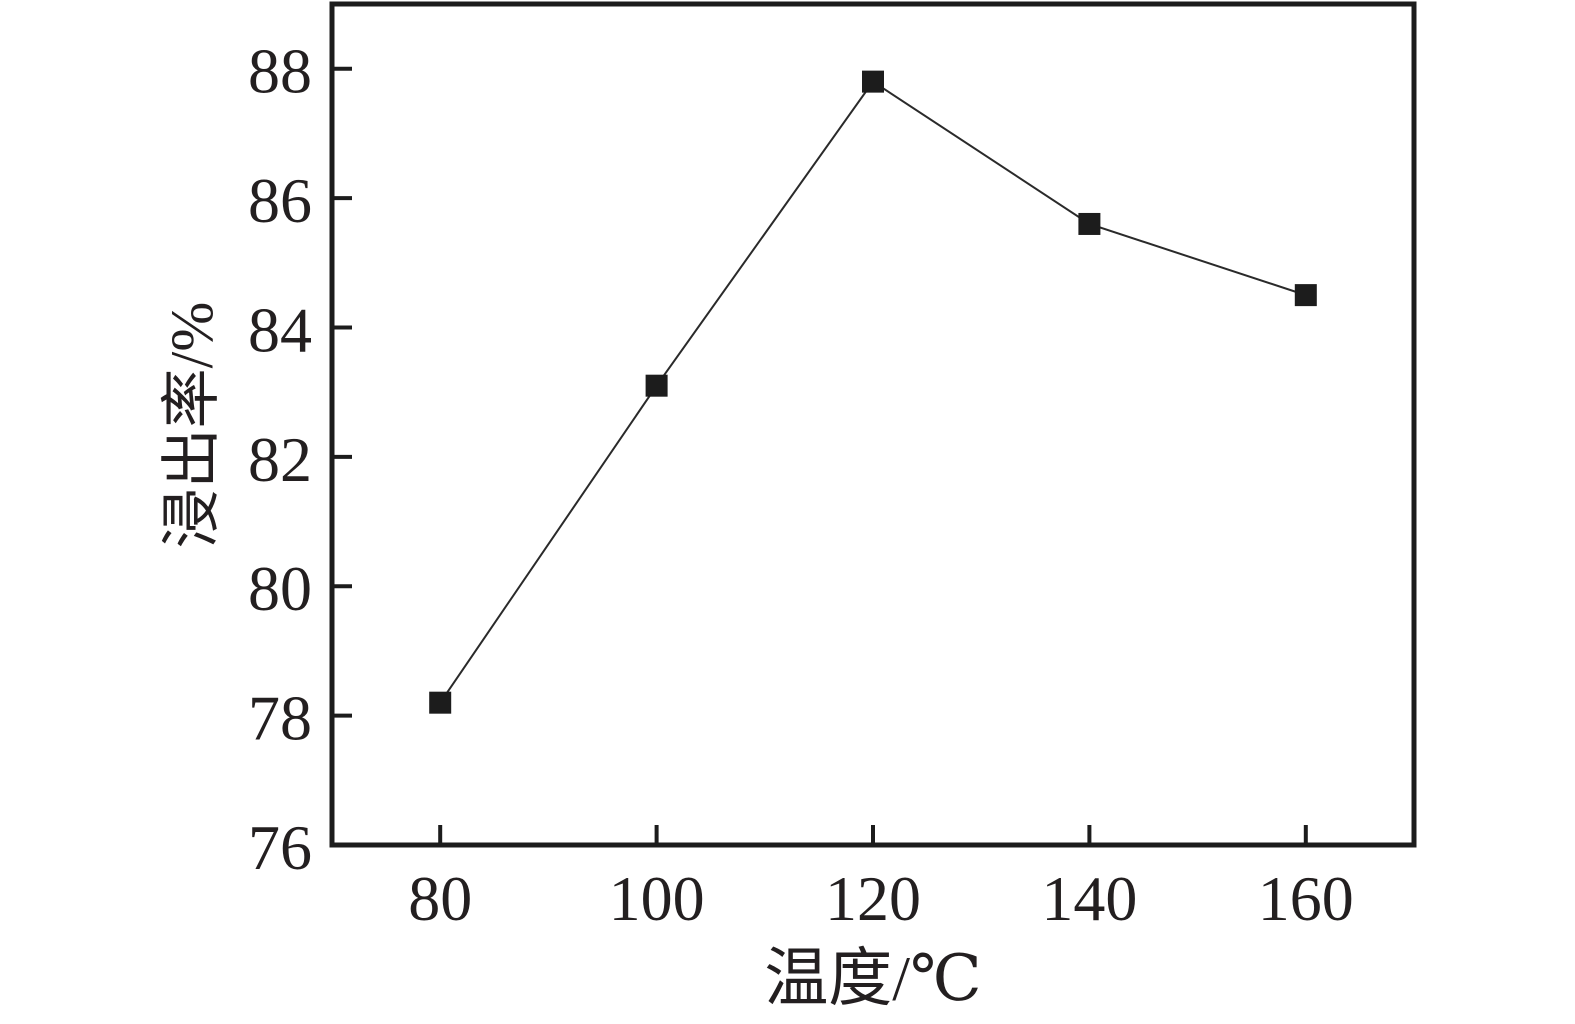  What do you see at coordinates (280, 588) in the screenshot?
I see `y-tick-label: 80` at bounding box center [280, 588].